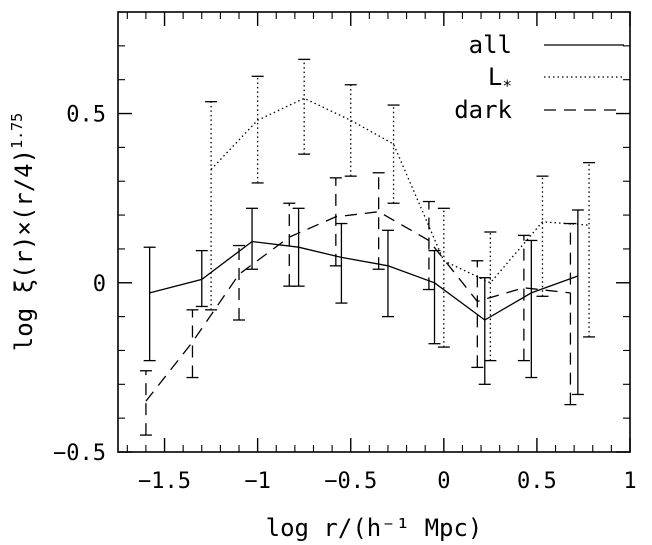 The width and height of the screenshot is (652, 545). I want to click on y-axis-title: log ξ(r)×(r/4)1.75, so click(23, 232).